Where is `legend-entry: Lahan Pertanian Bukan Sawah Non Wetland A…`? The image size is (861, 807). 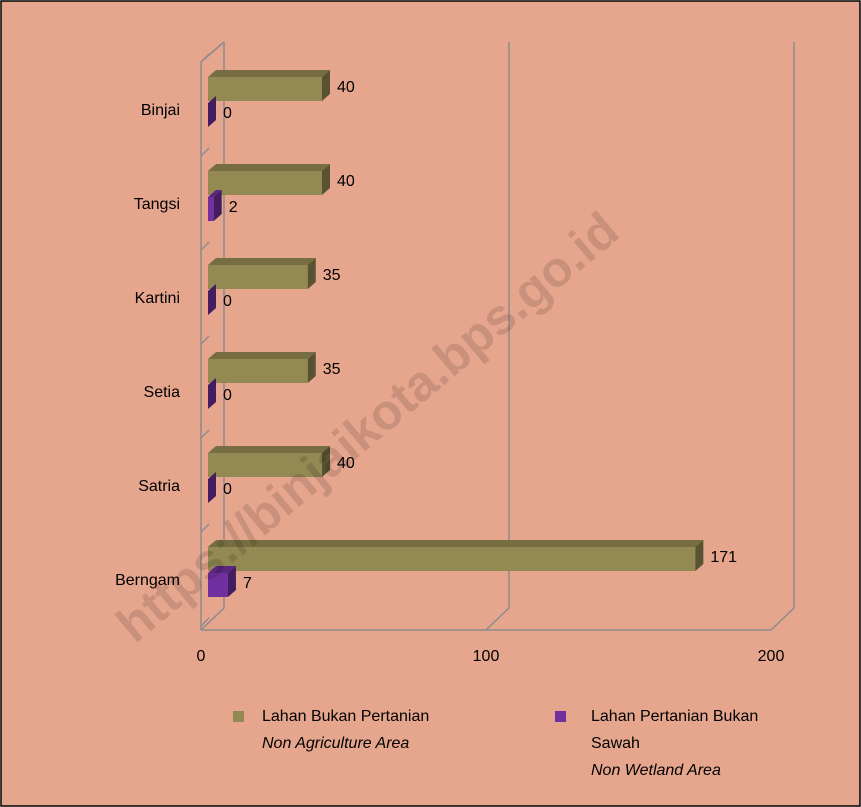
legend-entry: Lahan Pertanian Bukan Sawah Non Wetland A… is located at coordinates (686, 743).